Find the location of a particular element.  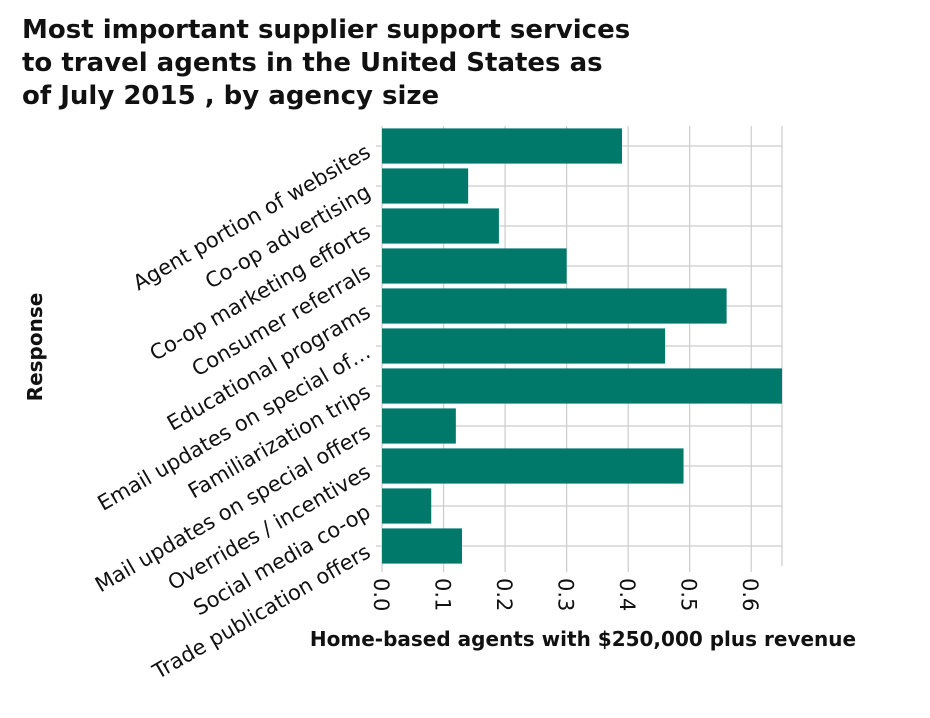

y-axis-title: Response is located at coordinates (35, 347).